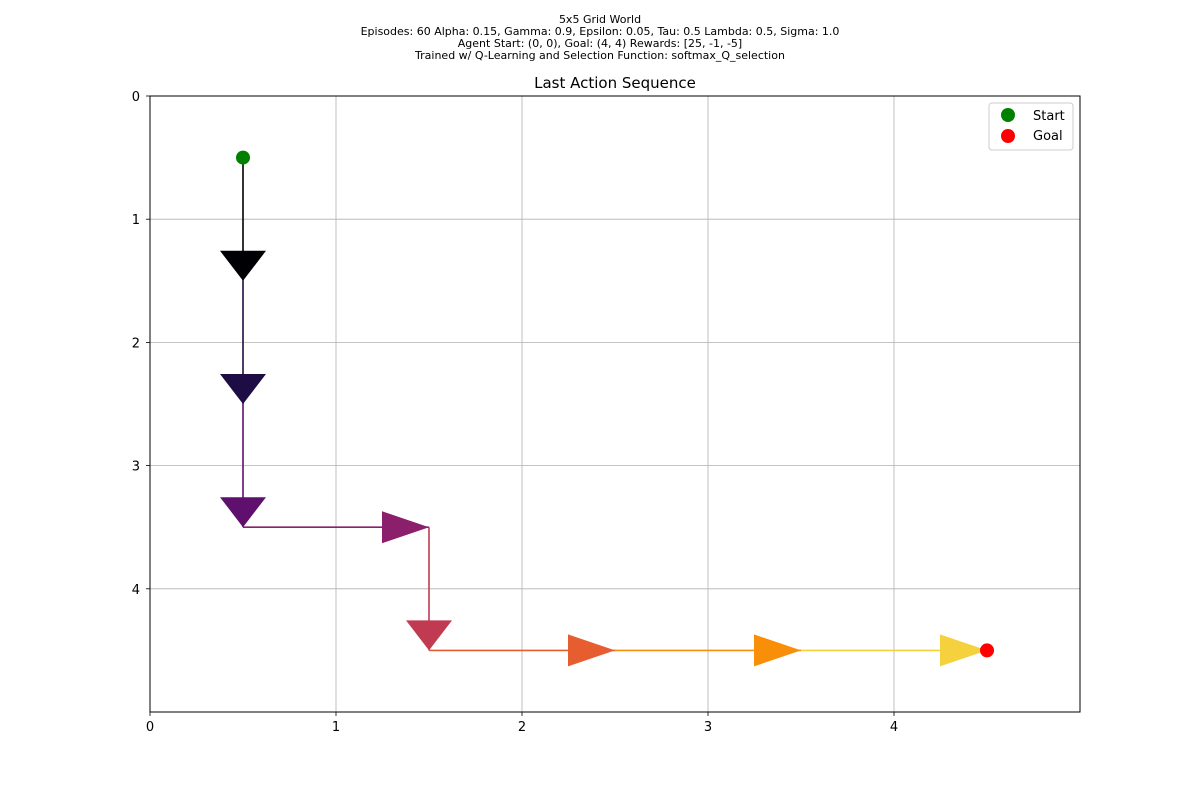 This screenshot has width=1200, height=800. Describe the element at coordinates (150, 727) in the screenshot. I see `x-tick-label-0: 0` at that location.